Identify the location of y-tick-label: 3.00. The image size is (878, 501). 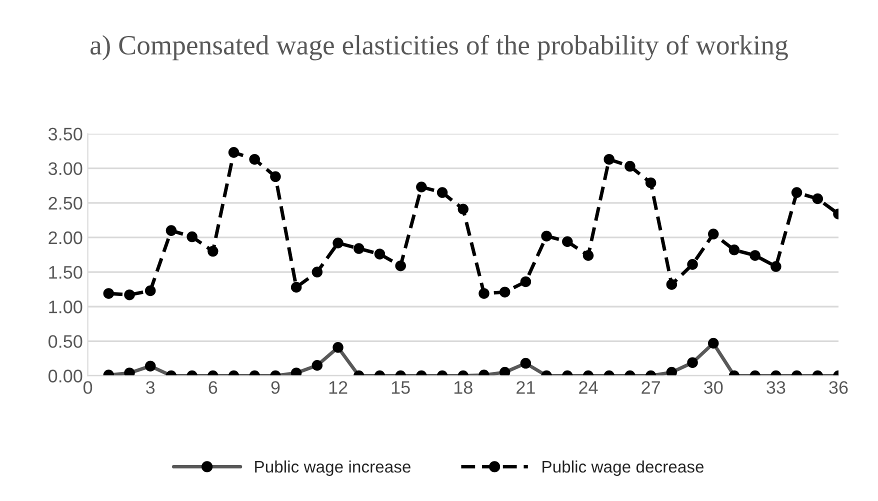
(65, 169).